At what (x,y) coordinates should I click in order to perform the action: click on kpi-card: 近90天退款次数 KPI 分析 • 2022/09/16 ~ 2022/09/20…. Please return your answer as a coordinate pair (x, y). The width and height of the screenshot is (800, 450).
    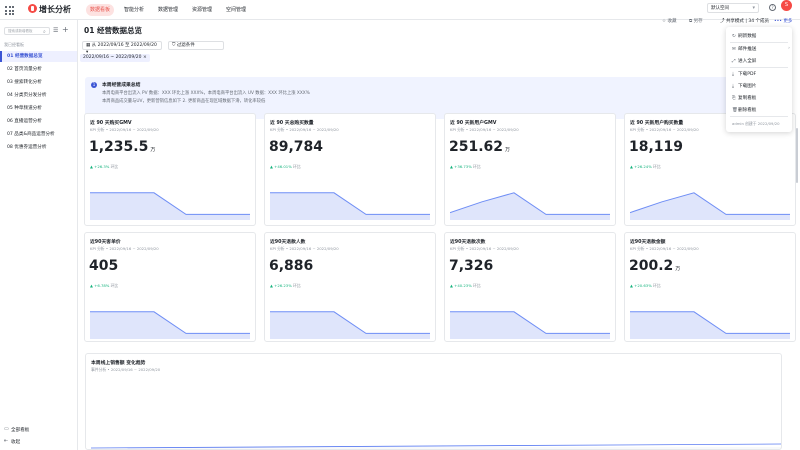
    Looking at the image, I should click on (530, 287).